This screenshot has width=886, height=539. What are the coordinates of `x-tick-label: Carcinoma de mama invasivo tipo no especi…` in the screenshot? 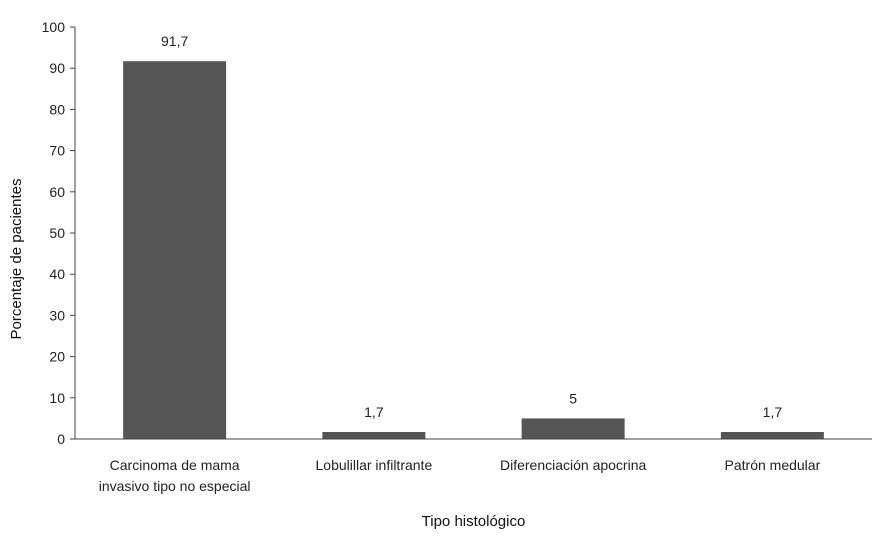 It's located at (175, 475).